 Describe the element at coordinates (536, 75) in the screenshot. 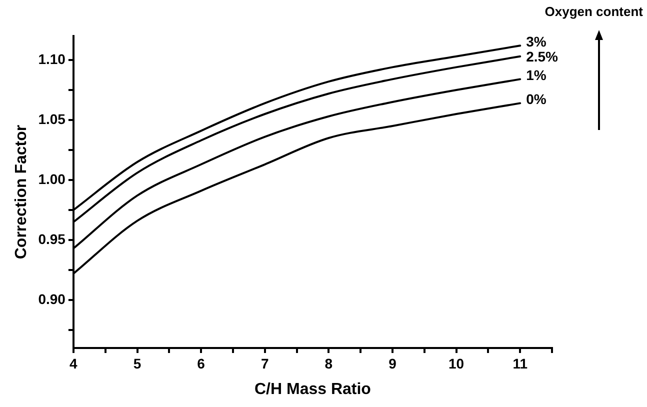

I see `series-label: 1%` at that location.